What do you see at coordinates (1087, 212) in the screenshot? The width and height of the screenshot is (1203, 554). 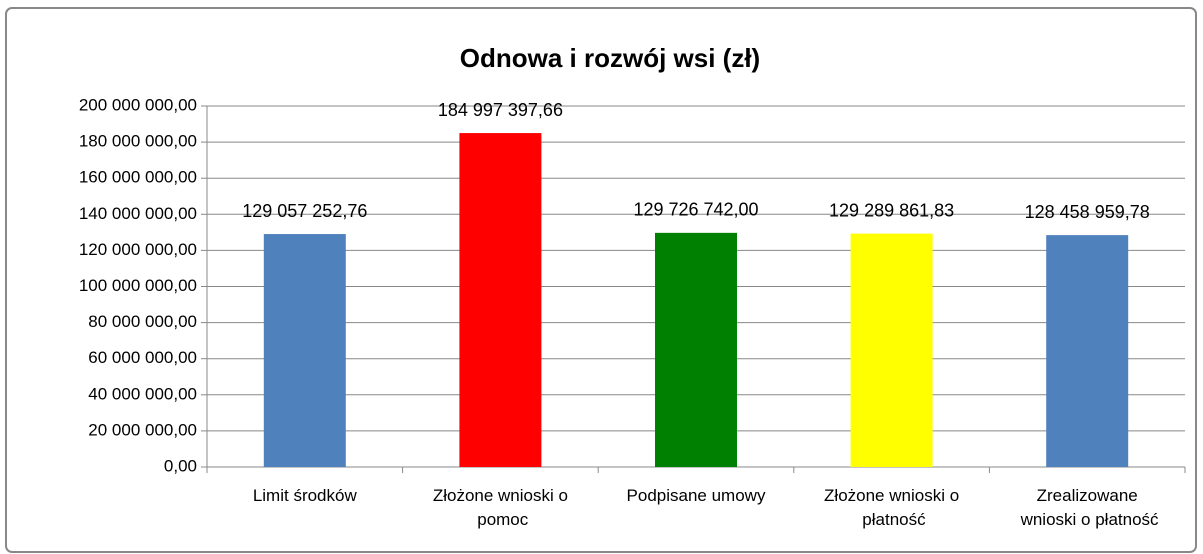 I see `data-label: 128 458 959,78` at bounding box center [1087, 212].